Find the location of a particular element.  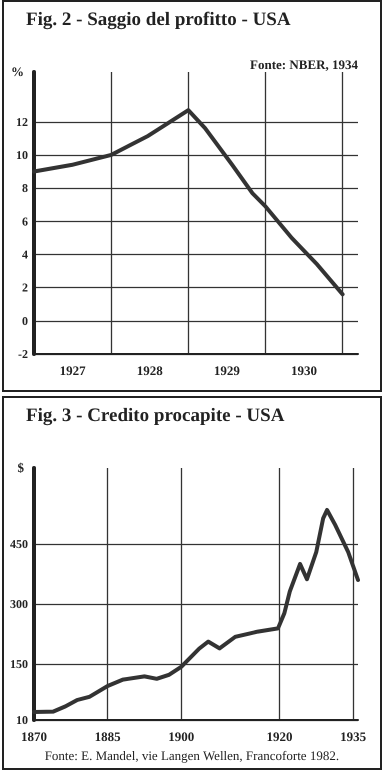

y-axis-title: $ is located at coordinates (21, 467).